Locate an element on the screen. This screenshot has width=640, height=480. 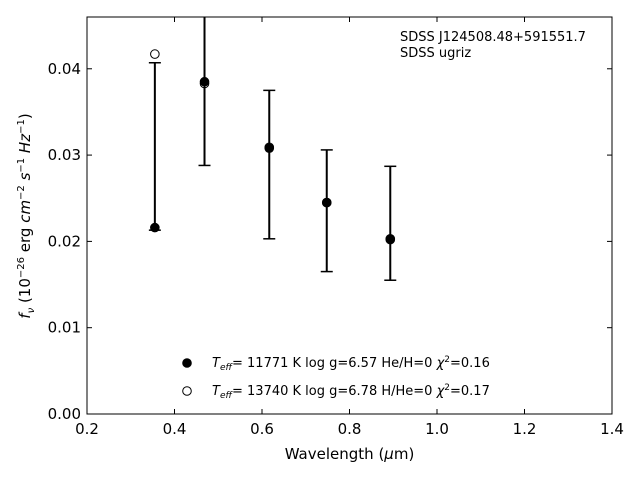
x-tick-label: 1.2 is located at coordinates (525, 429).